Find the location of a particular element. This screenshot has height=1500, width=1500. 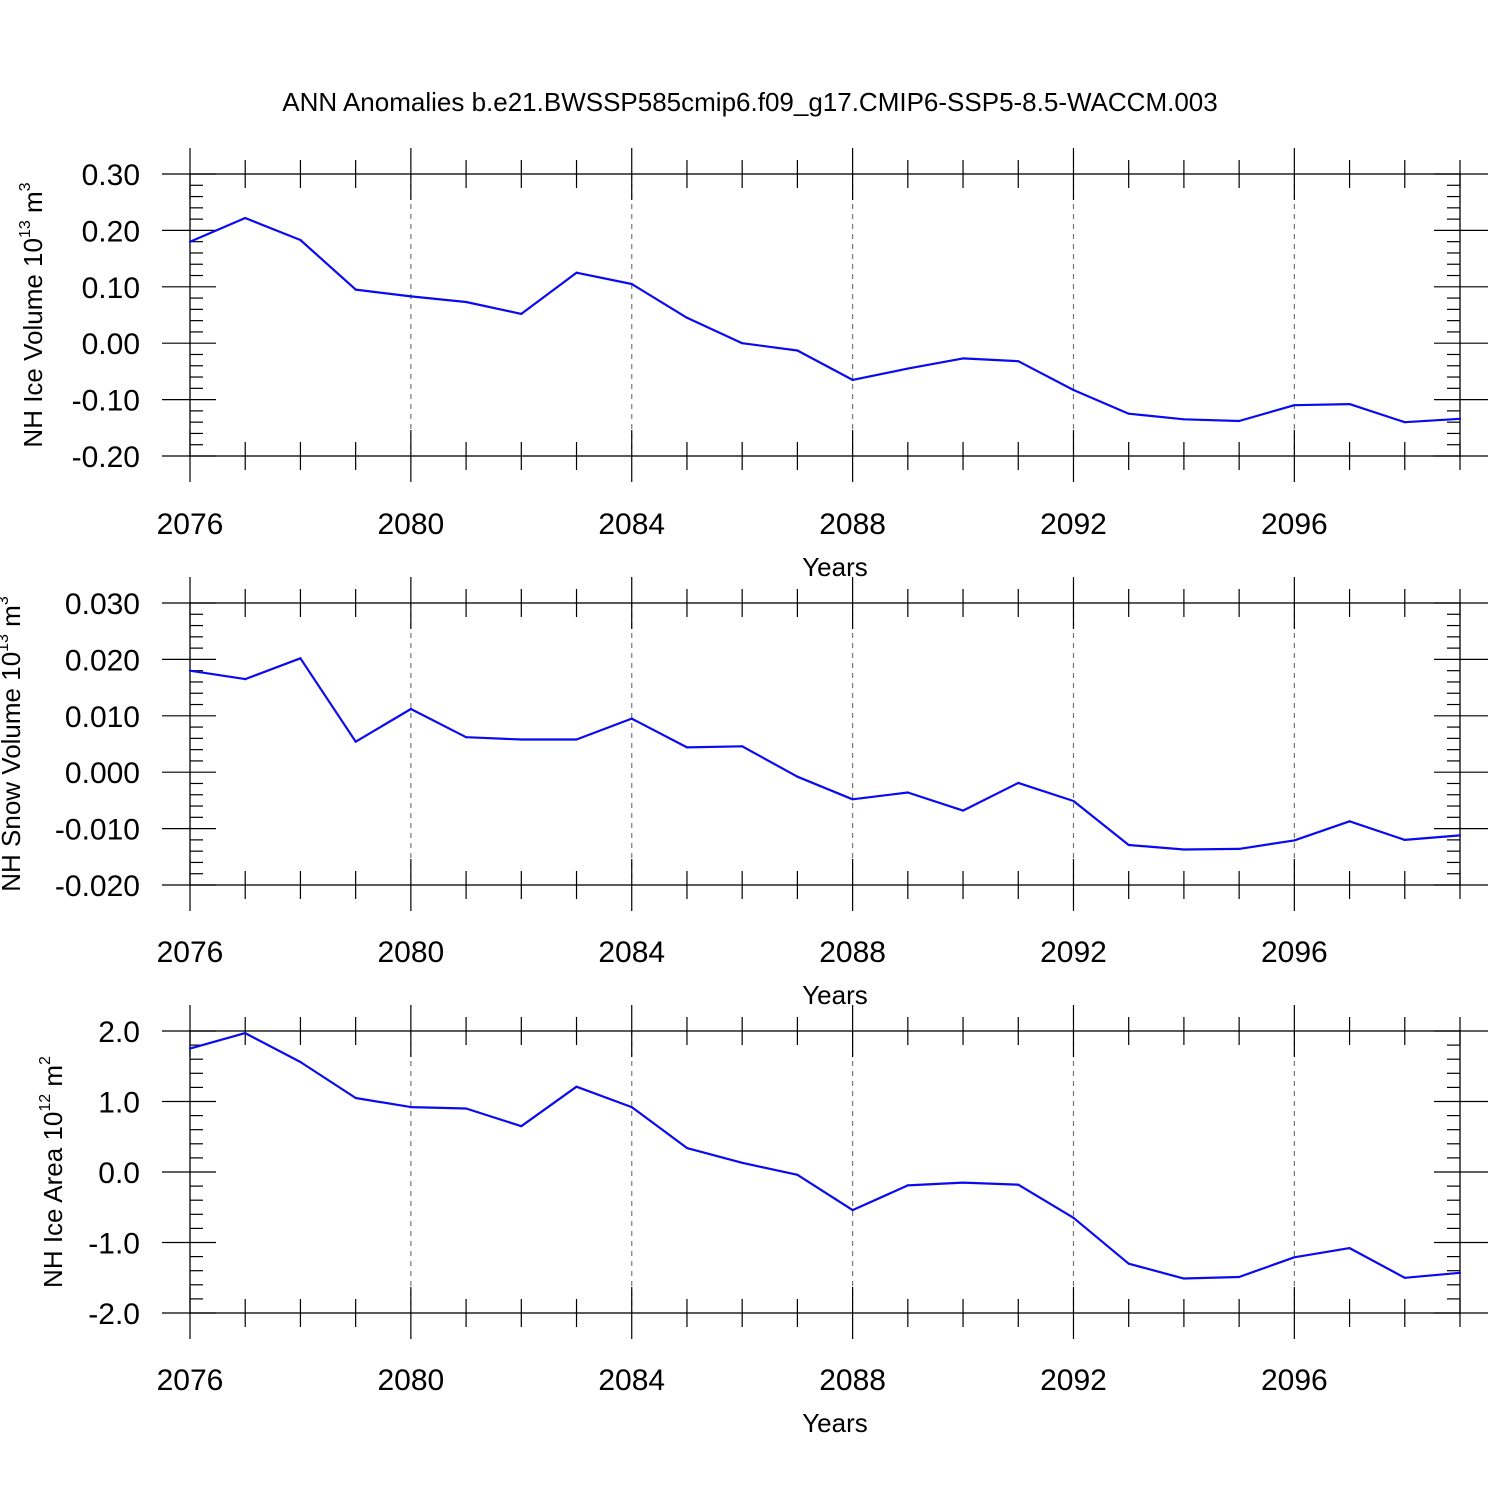

y-tick-label: 0.020 is located at coordinates (102, 660).